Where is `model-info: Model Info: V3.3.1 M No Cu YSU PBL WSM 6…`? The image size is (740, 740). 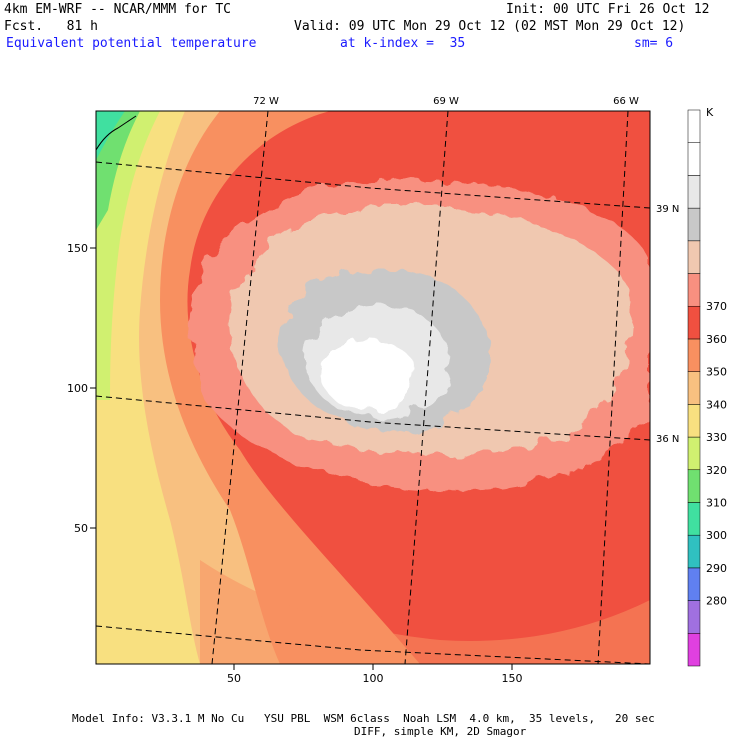 model-info: Model Info: V3.3.1 M No Cu YSU PBL WSM 6… is located at coordinates (363, 718).